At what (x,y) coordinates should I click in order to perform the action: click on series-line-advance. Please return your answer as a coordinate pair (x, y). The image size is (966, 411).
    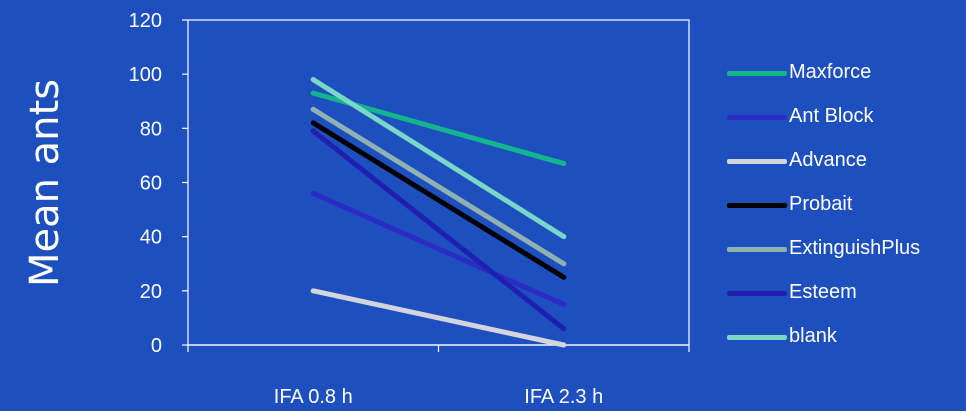
    Looking at the image, I should click on (438, 318).